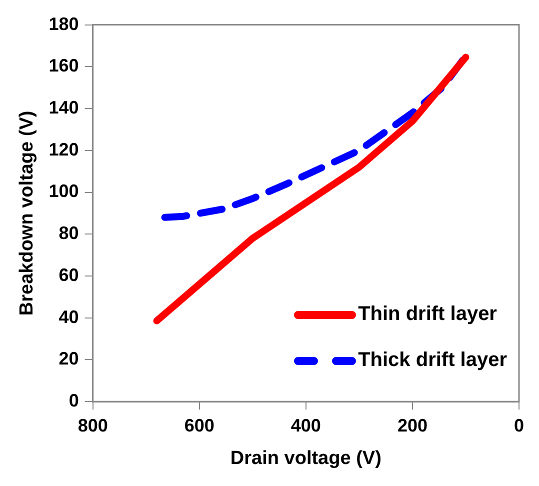 The height and width of the screenshot is (486, 539). What do you see at coordinates (412, 425) in the screenshot?
I see `x-tick-label: 200` at bounding box center [412, 425].